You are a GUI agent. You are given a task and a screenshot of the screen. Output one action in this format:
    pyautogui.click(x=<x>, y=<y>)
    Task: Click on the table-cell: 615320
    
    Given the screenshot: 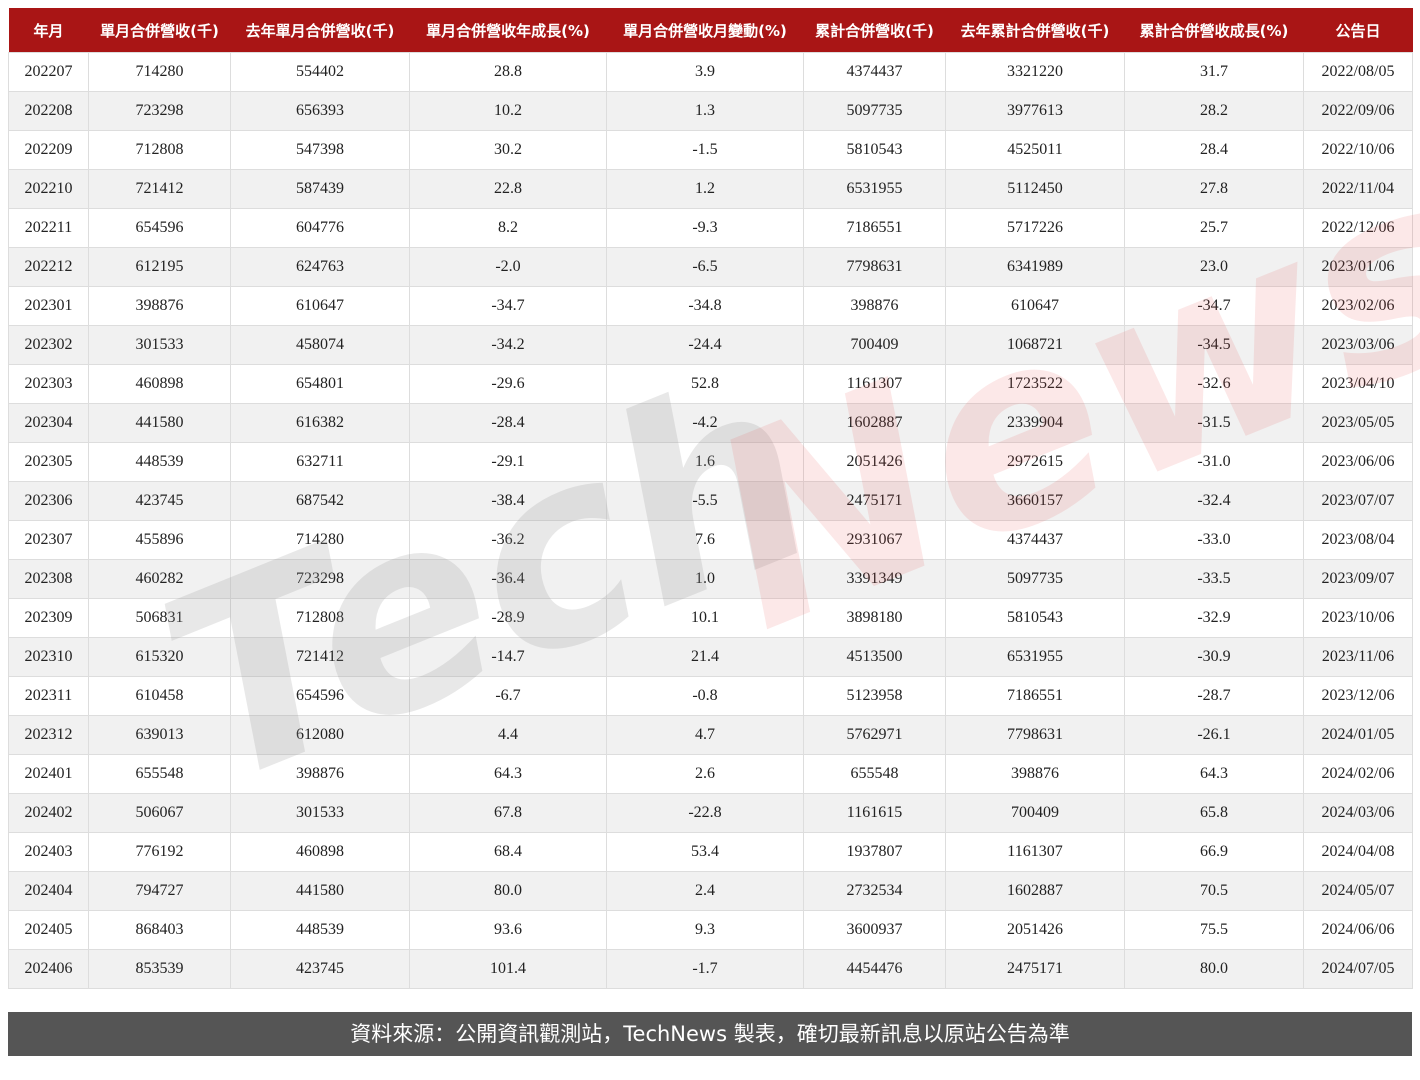 What is the action you would take?
    pyautogui.click(x=159, y=657)
    